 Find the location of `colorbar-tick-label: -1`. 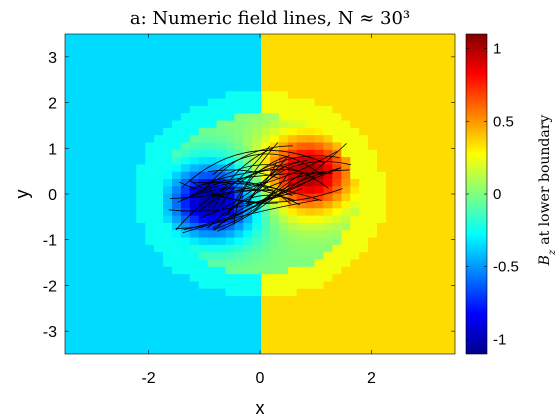

colorbar-tick-label: -1 is located at coordinates (499, 339).